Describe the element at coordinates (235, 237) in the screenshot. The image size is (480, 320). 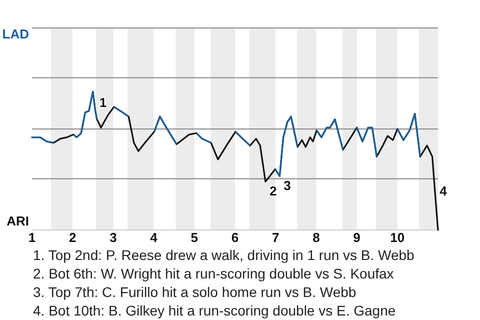
I see `x-tick-label: 6` at that location.